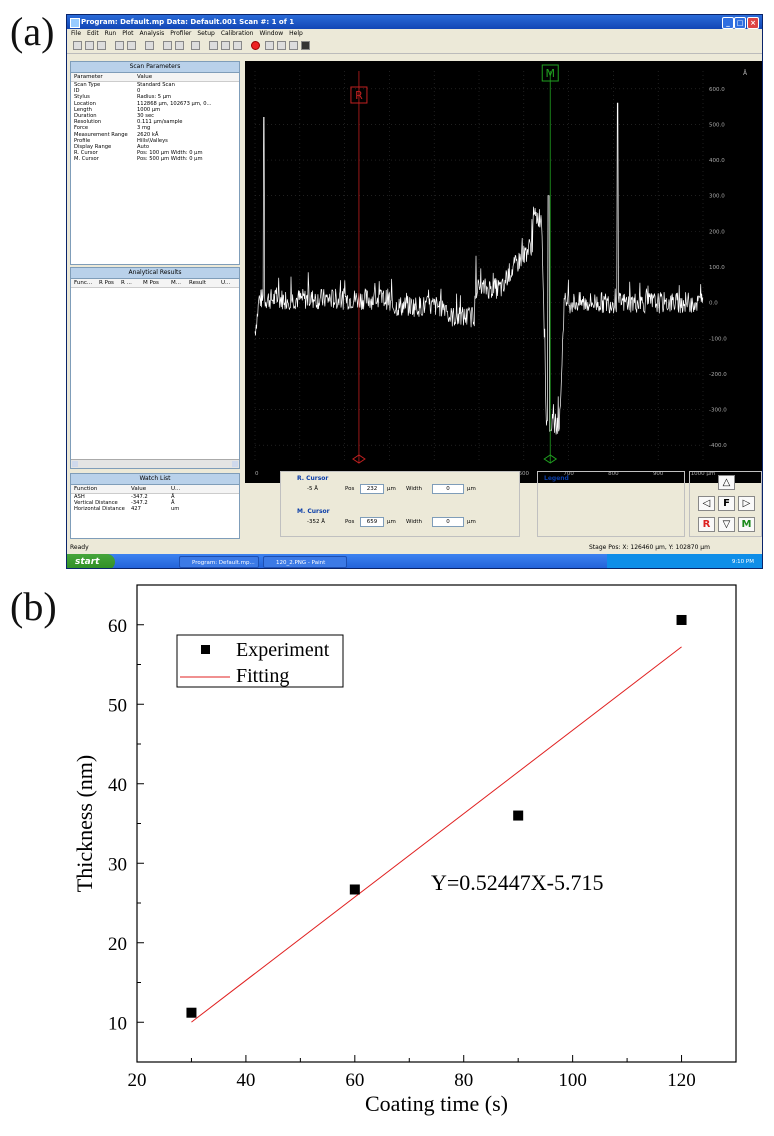  Describe the element at coordinates (88, 77) in the screenshot. I see `param-column-header: Parameter` at that location.